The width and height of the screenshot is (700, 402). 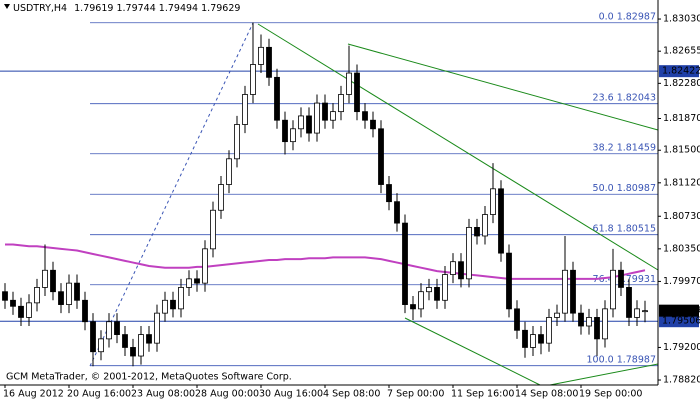 I want to click on price-label: 1.82422, so click(x=681, y=71).